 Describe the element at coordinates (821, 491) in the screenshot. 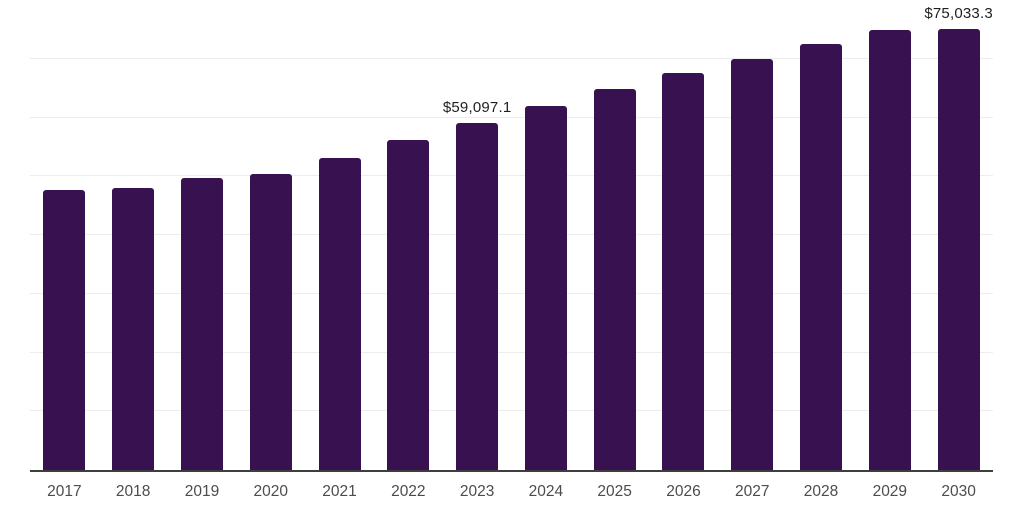

I see `x-tick-label-2028: 2028` at that location.